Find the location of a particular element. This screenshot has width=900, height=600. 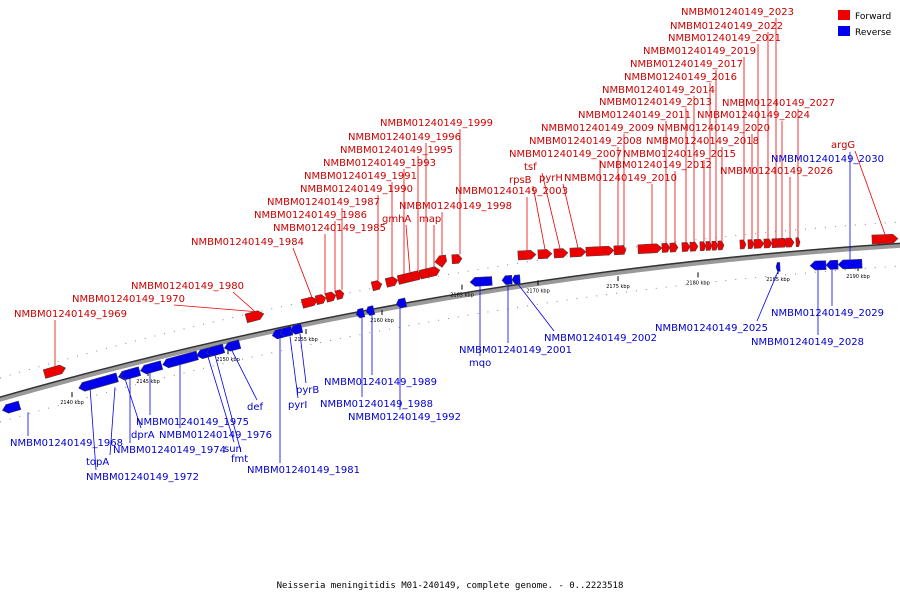

gene-label: NMBM01240149_2012 is located at coordinates (655, 165).